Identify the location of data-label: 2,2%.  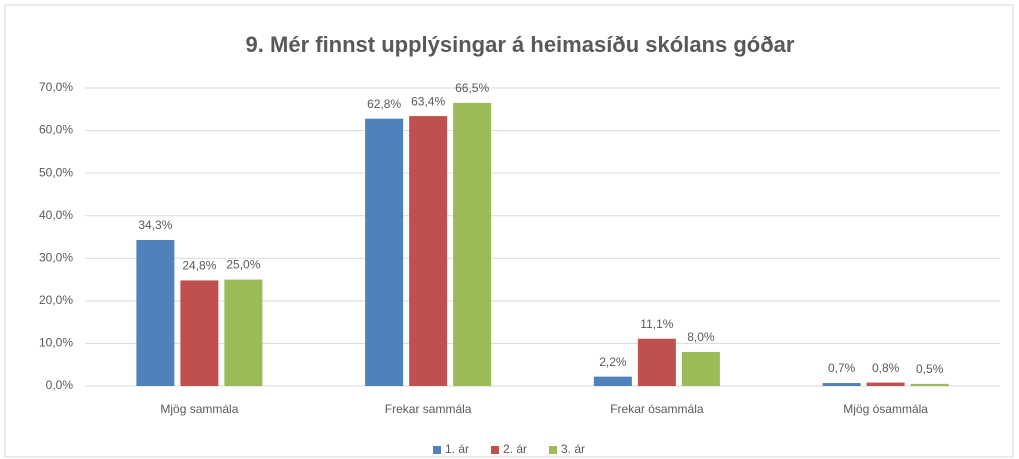
(613, 362).